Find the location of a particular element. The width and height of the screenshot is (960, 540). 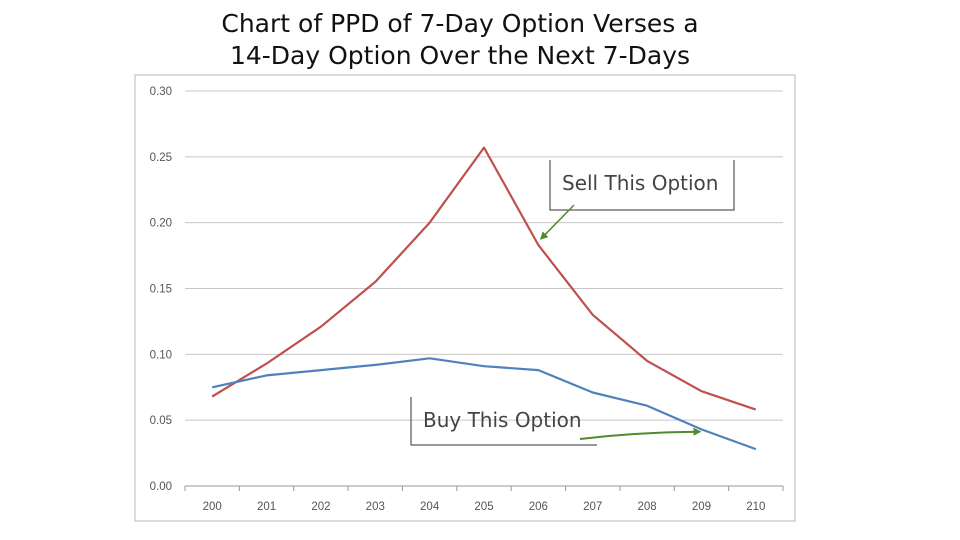

buy-callout-border is located at coordinates (503, 421).